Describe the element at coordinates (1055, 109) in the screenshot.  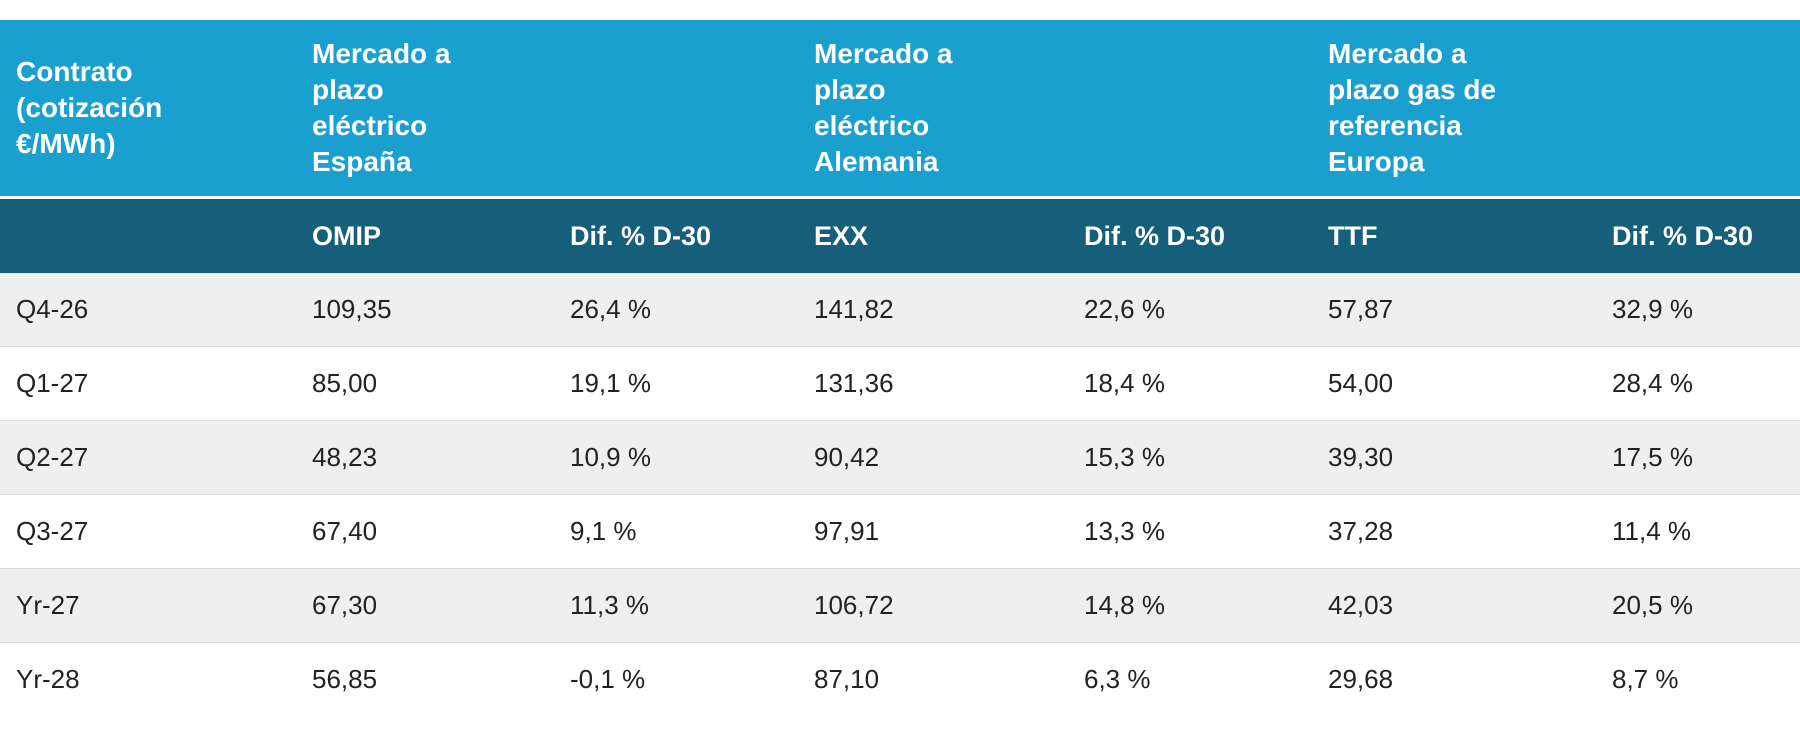
I see `header-germany-market: Mercado a plazo eléctrico Alemania` at that location.